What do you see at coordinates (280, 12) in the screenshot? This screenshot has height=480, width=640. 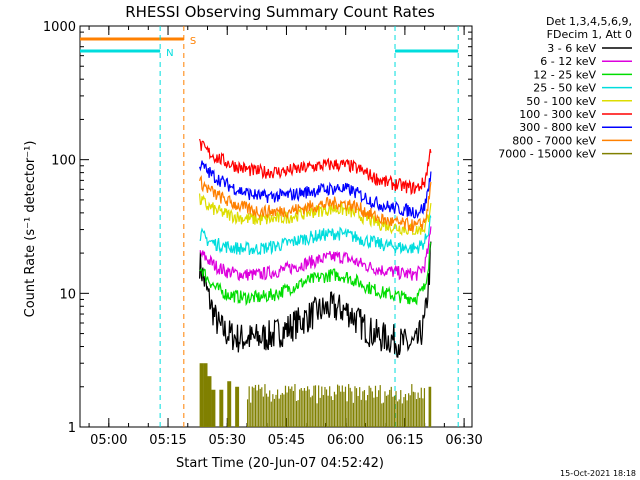 I see `chart-title: RHESSI Observing Summary Count Rates` at bounding box center [280, 12].